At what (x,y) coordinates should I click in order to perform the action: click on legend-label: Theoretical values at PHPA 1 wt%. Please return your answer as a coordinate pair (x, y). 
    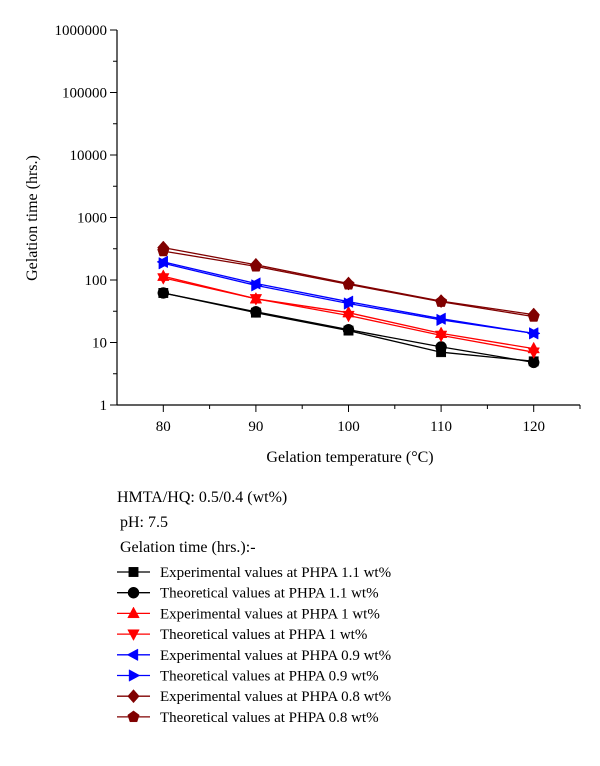
    Looking at the image, I should click on (263, 635).